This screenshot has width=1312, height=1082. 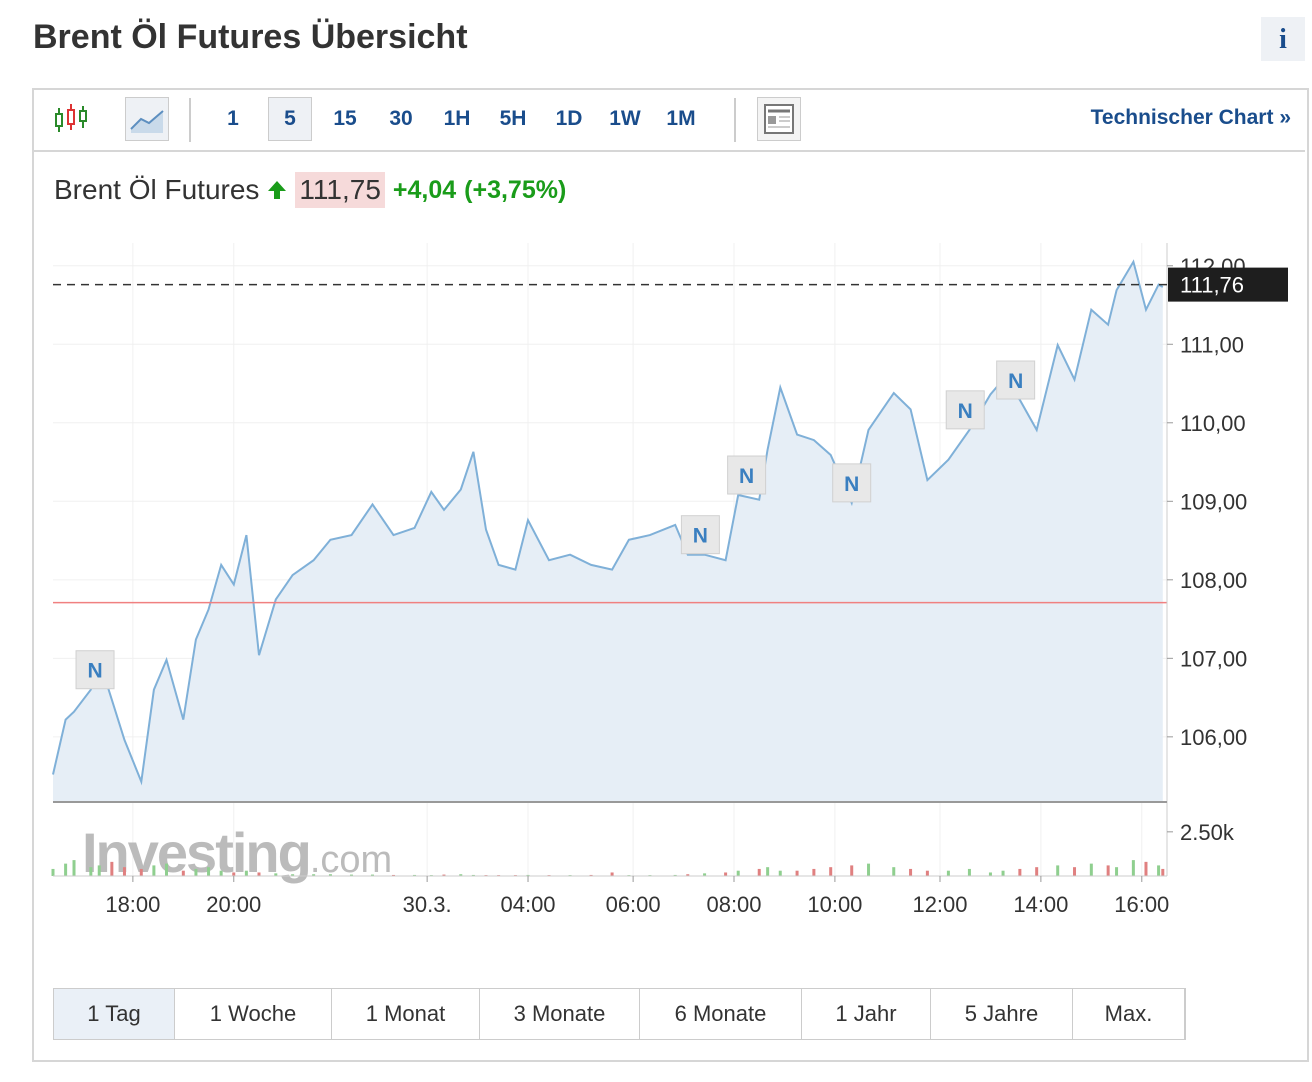 What do you see at coordinates (1002, 1014) in the screenshot?
I see `range-button: 5 Jahre` at bounding box center [1002, 1014].